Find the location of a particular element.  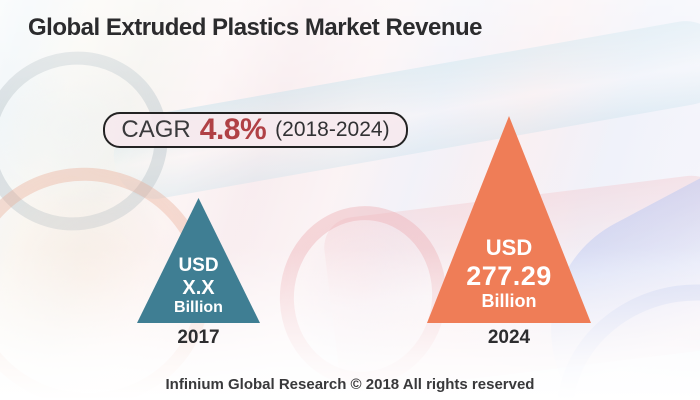

pyramid-2024-year-label: 2024 is located at coordinates (509, 337).